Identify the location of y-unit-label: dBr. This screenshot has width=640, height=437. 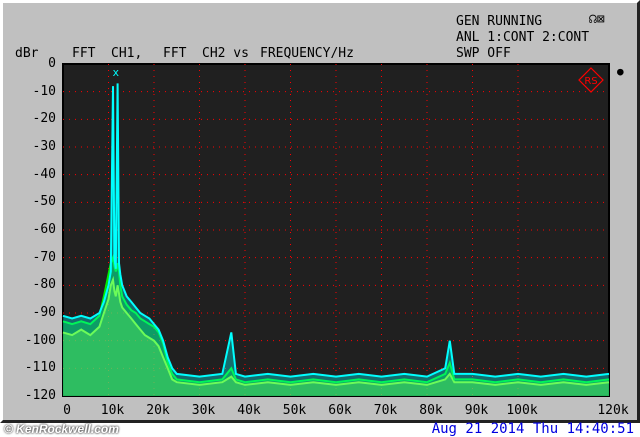
(27, 53).